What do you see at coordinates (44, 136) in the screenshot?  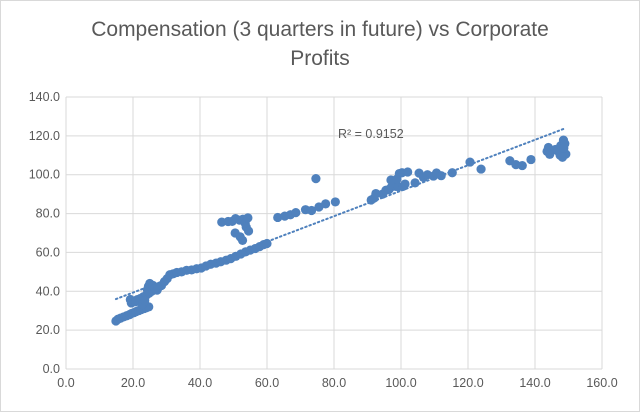 I see `y-tick-label: 120.0` at bounding box center [44, 136].